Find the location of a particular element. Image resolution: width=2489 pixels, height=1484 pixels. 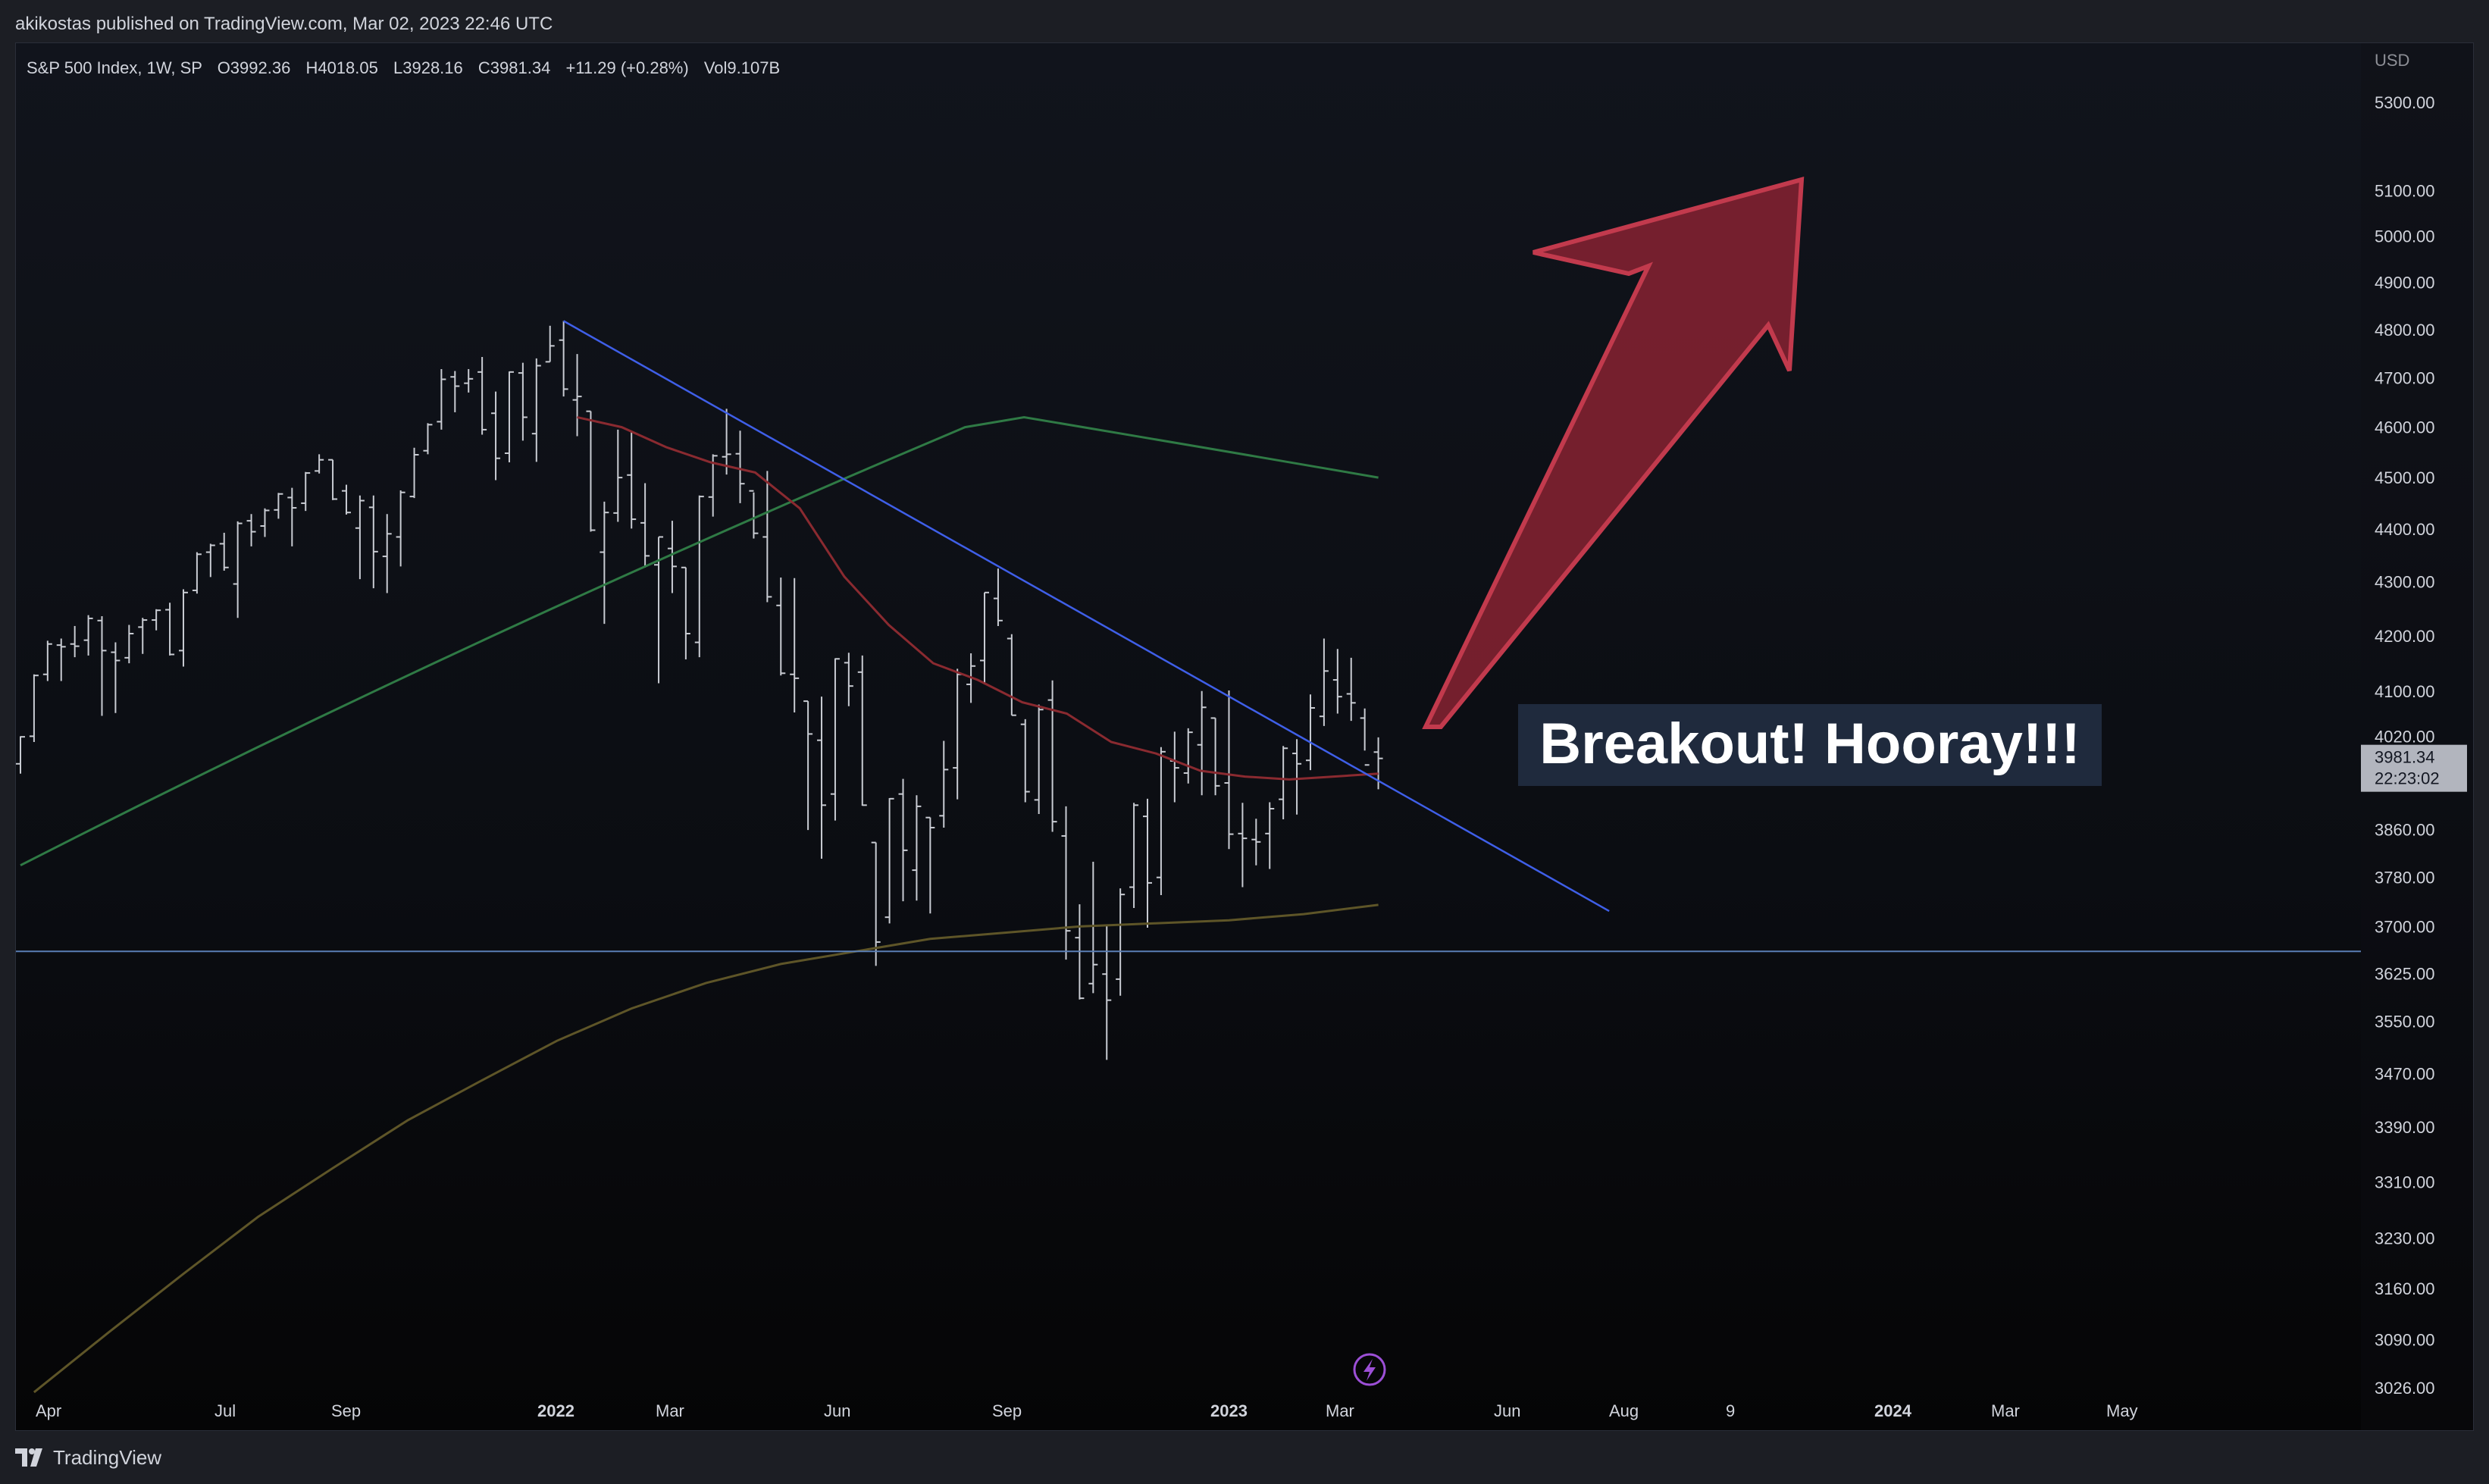

arrow-shape is located at coordinates (1613, 453).